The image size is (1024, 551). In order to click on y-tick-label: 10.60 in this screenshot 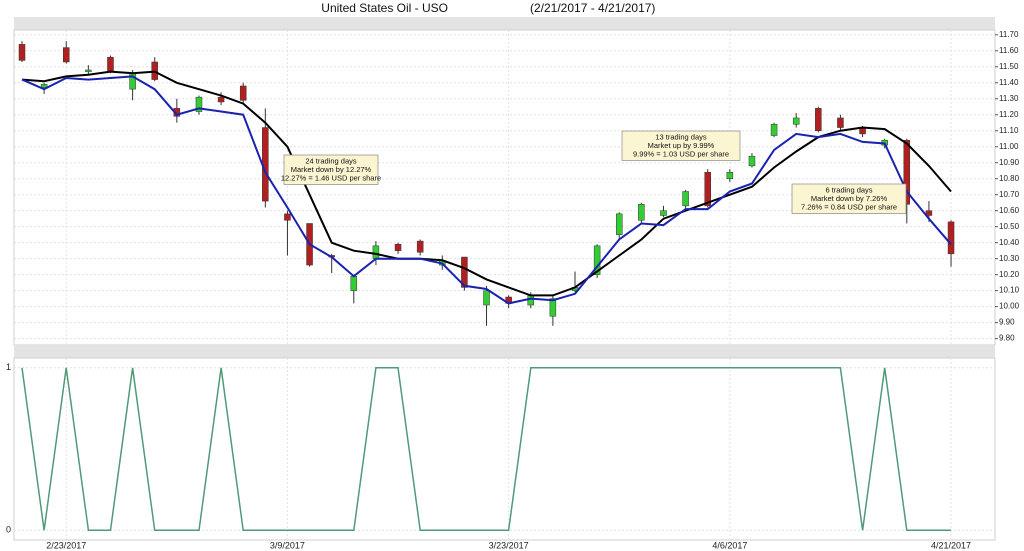, I will do `click(1009, 210)`.